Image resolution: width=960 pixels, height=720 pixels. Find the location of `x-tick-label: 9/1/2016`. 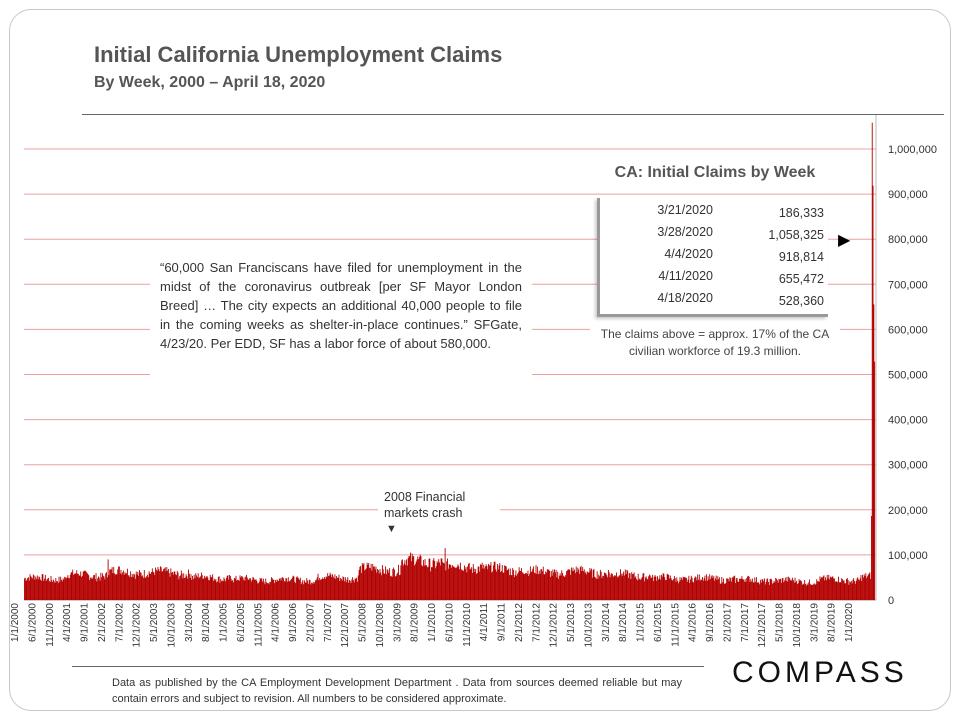

x-tick-label: 9/1/2016 is located at coordinates (710, 622).